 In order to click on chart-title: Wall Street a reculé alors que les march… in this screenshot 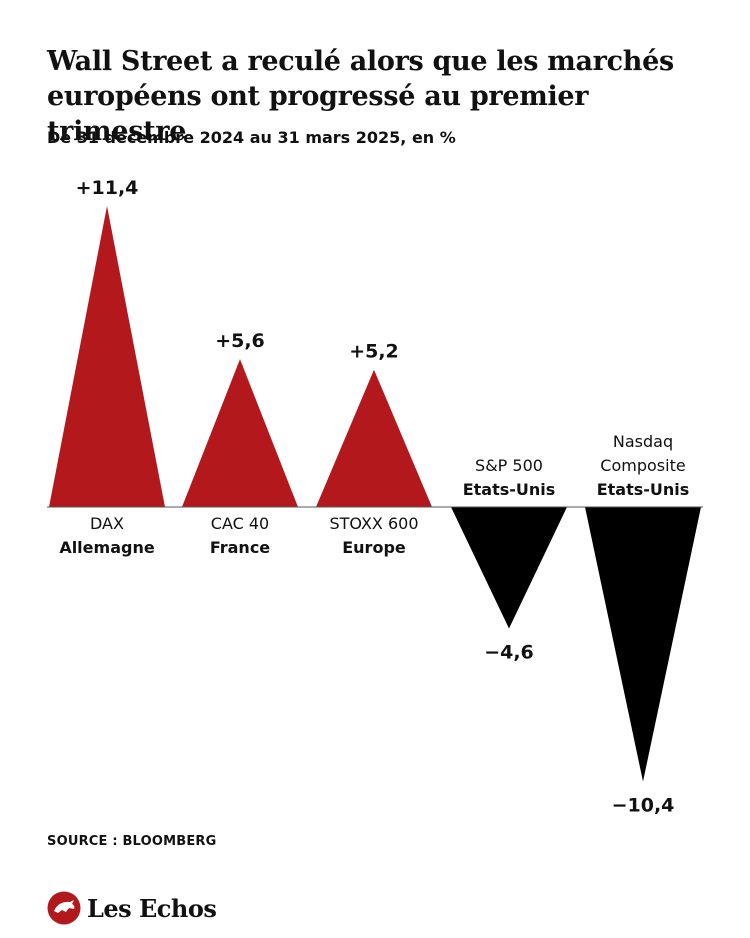, I will do `click(387, 96)`.